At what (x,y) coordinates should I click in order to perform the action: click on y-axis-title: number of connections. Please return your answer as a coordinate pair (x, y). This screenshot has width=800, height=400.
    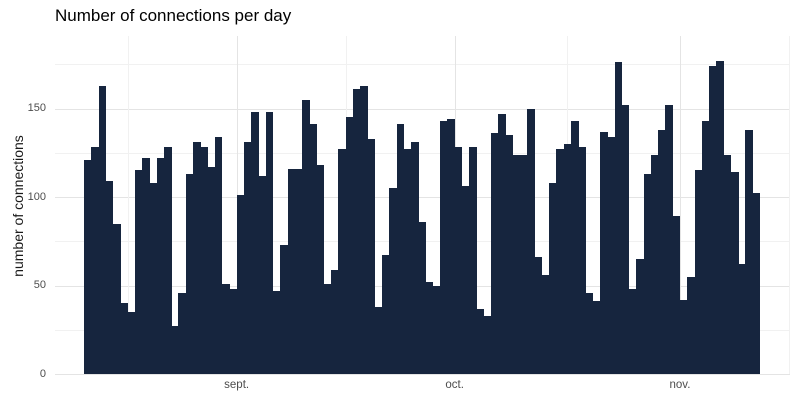
    Looking at the image, I should click on (18, 206).